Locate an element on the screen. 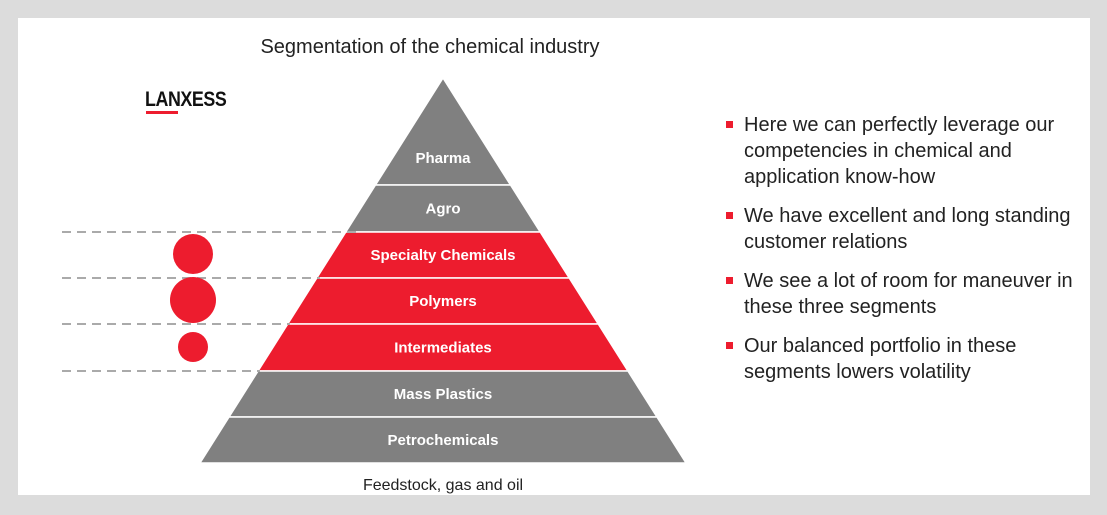  layer-label: Specialty Chemicals is located at coordinates (442, 255).